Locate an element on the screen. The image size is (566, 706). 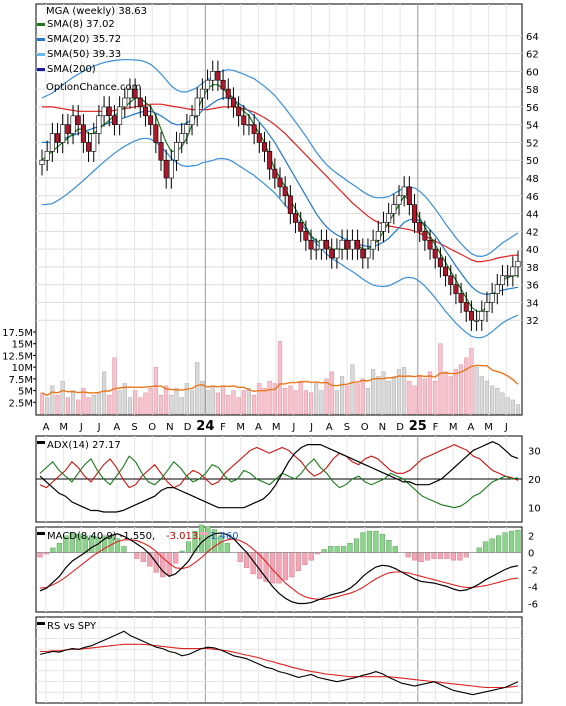
month-label: F is located at coordinates (436, 427).